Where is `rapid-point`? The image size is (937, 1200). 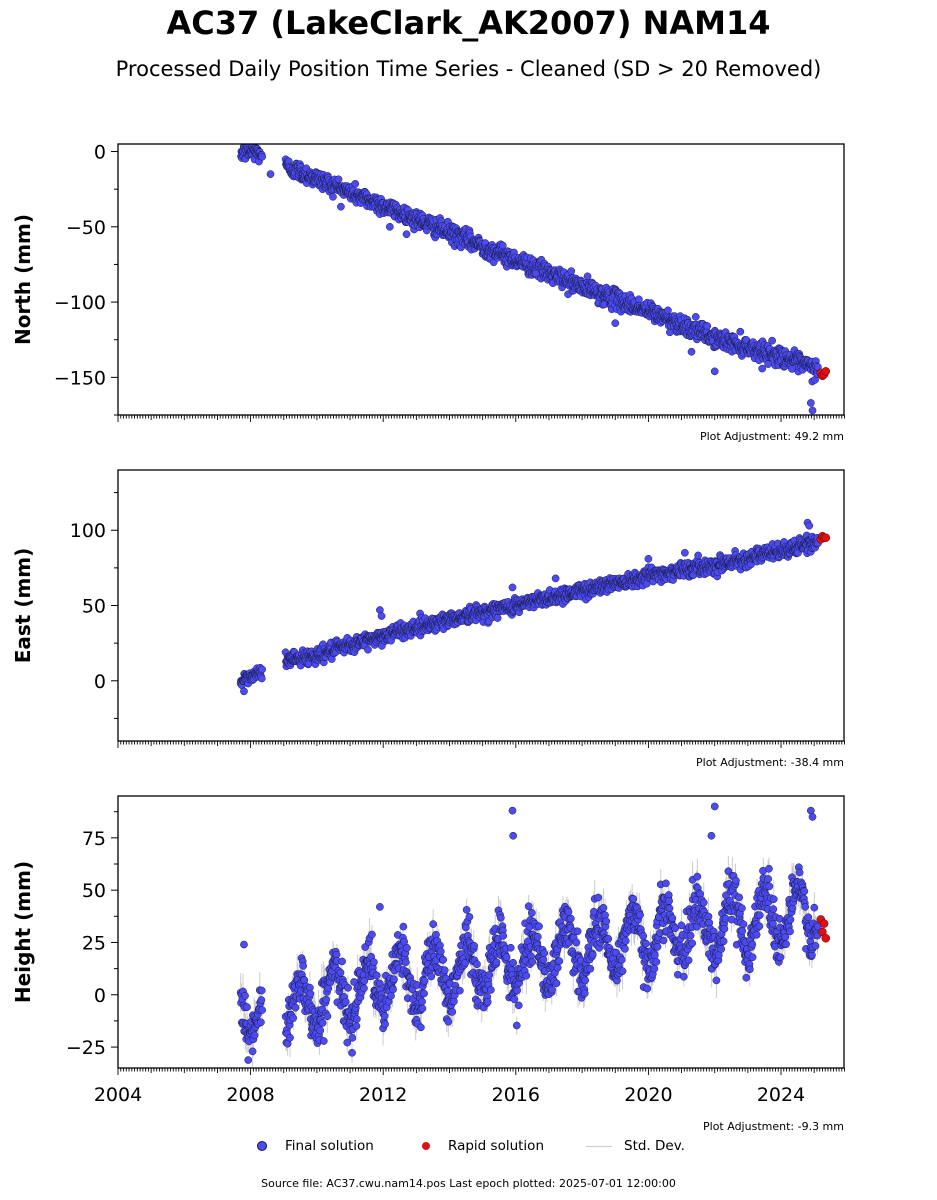
rapid-point is located at coordinates (826, 537).